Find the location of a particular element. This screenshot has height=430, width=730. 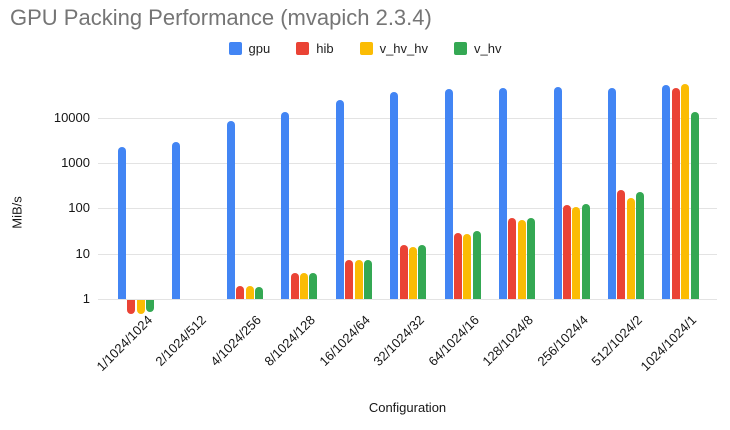

chart-title: GPU Packing Performance (mvapich 2.3.4) is located at coordinates (221, 17).